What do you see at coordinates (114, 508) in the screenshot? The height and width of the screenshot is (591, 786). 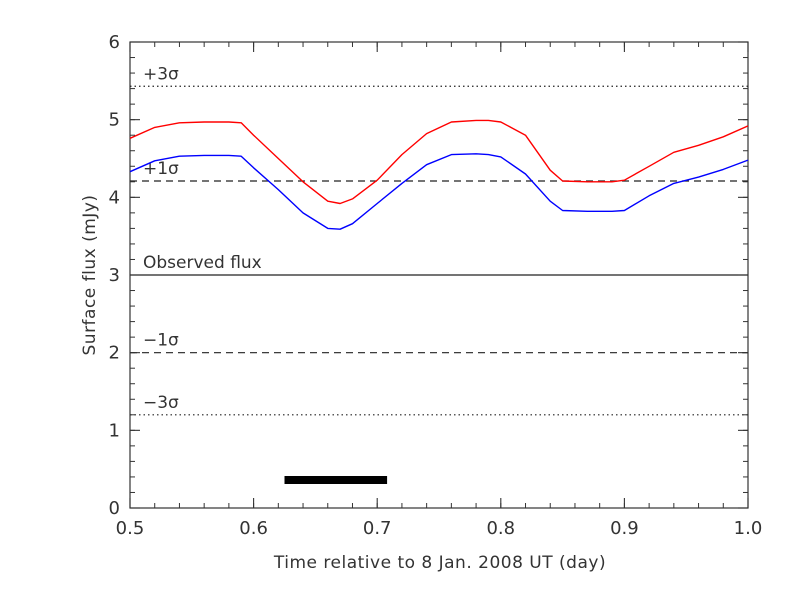 I see `y-tick-label: 0` at bounding box center [114, 508].